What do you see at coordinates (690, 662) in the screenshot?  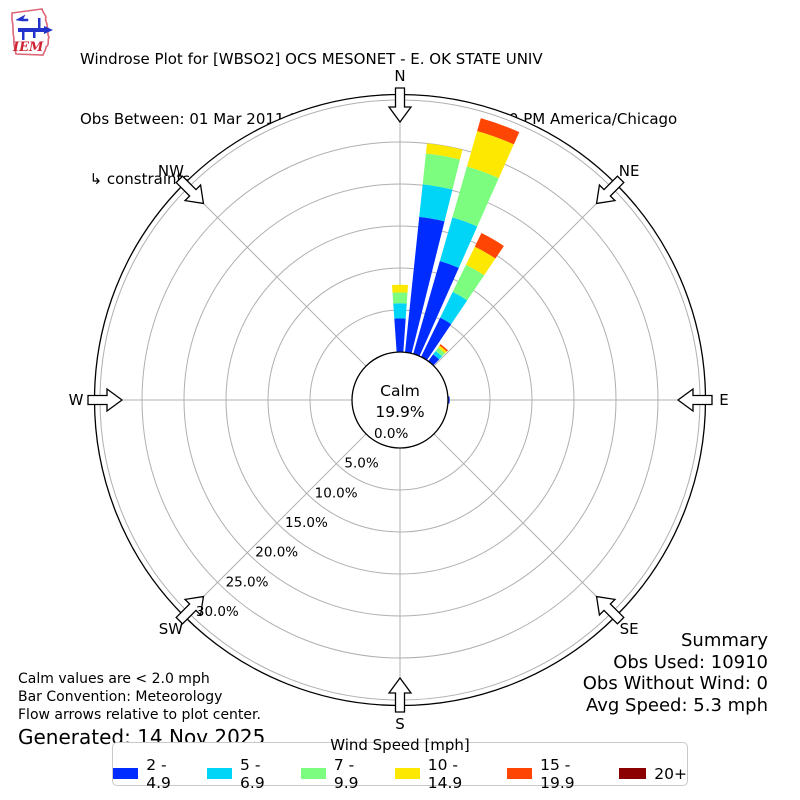 I see `summary-obs-used: Obs Used: 10910` at bounding box center [690, 662].